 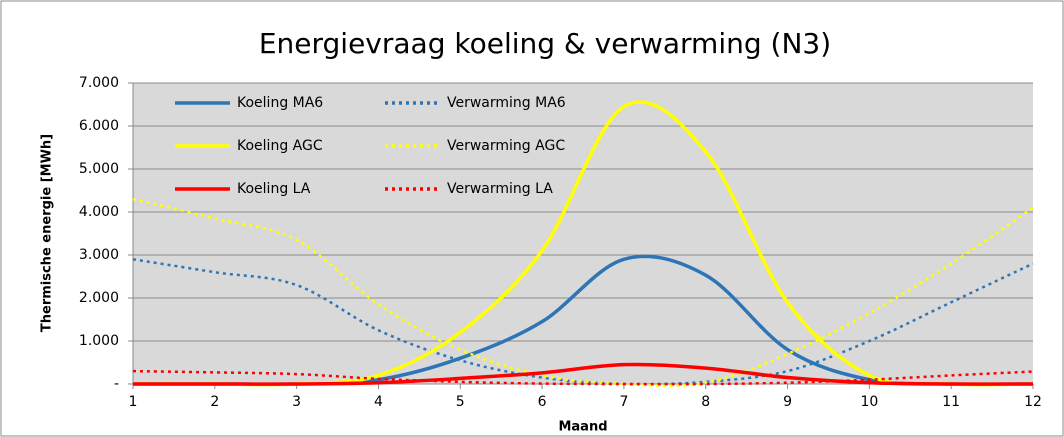 I want to click on y-tick-label: 1.000, so click(x=99, y=341).